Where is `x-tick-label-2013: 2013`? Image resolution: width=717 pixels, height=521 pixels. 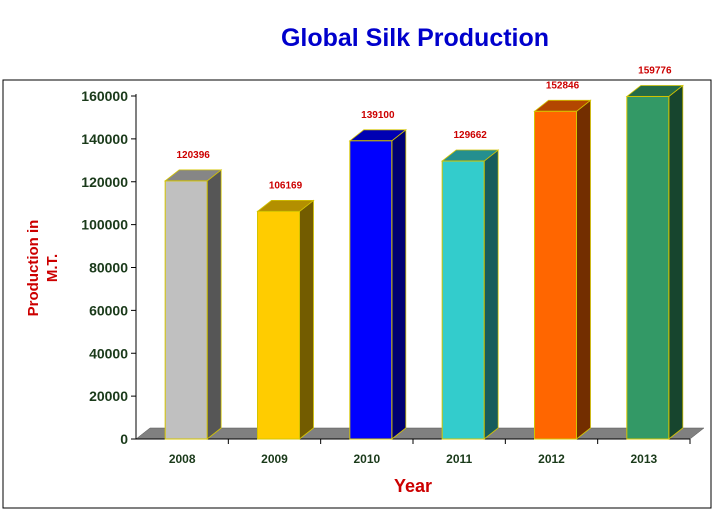 x-tick-label-2013: 2013 is located at coordinates (643, 459).